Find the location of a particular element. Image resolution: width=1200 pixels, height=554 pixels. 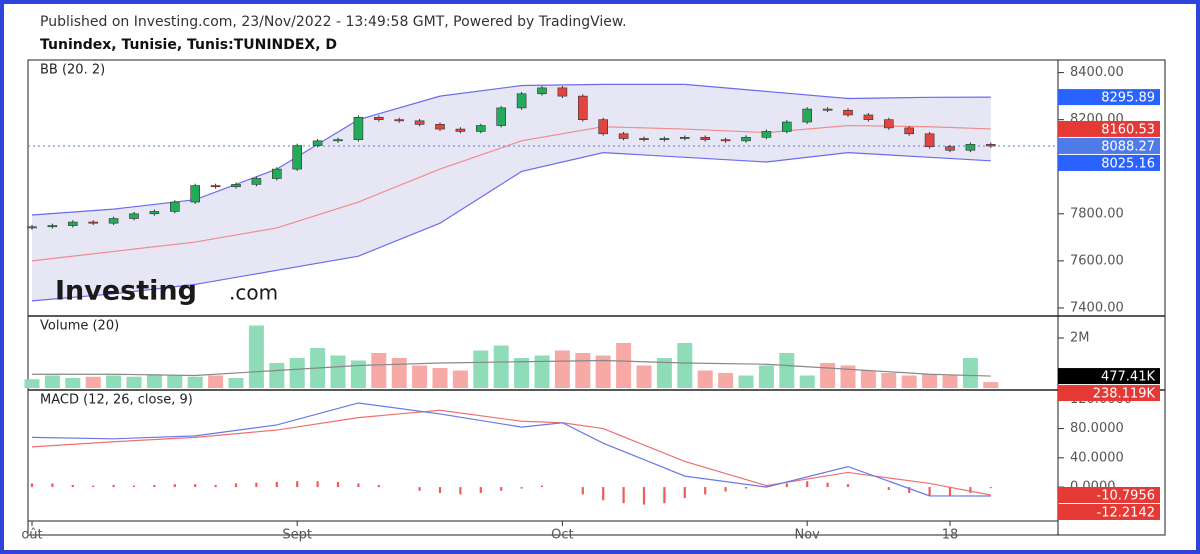

price-badge-label: 477.41K is located at coordinates (1128, 377).